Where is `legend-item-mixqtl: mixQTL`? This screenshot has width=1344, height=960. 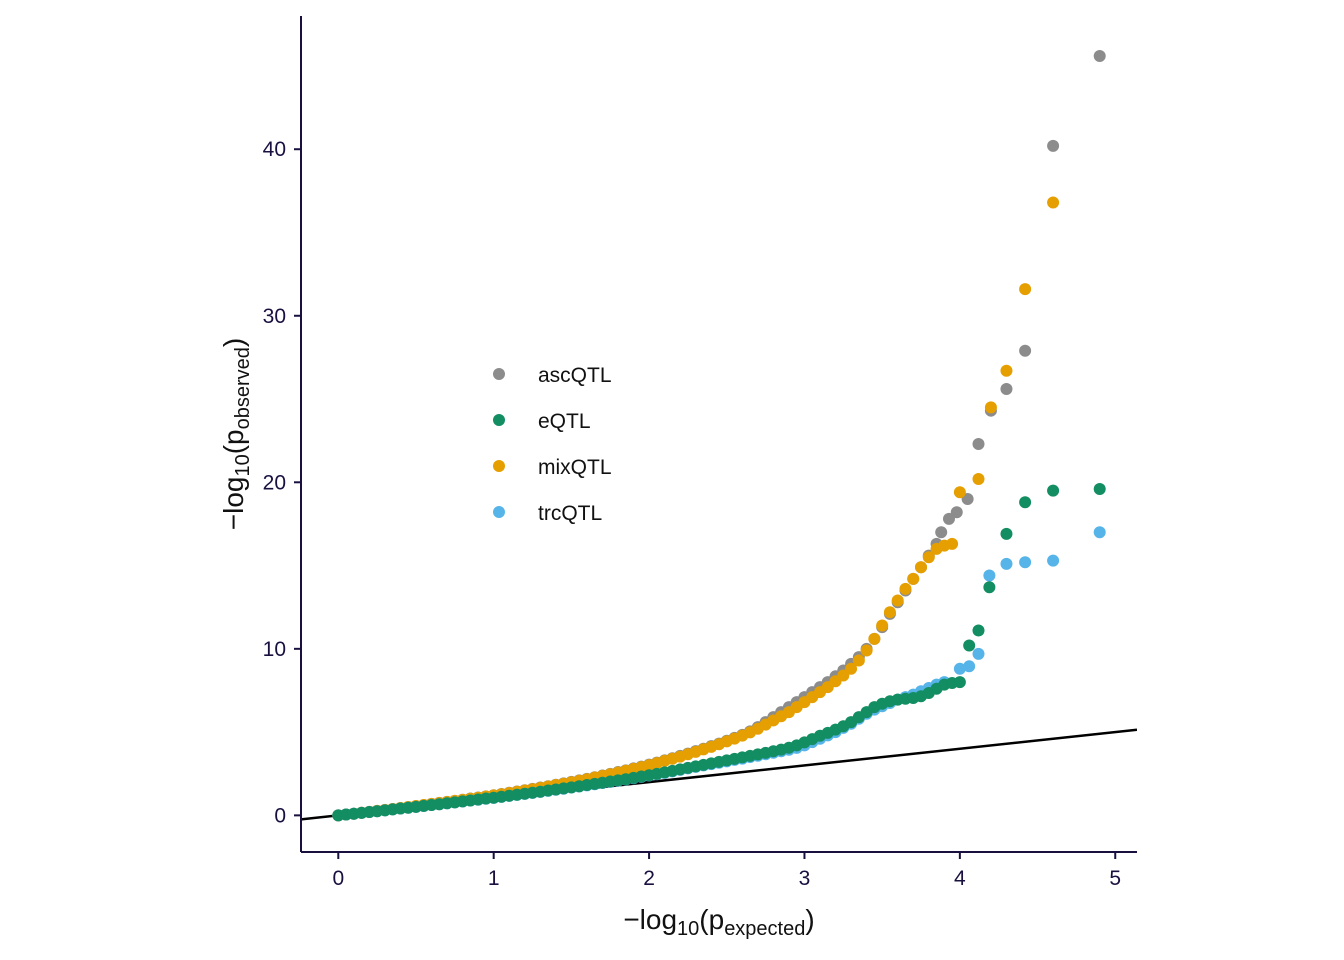 legend-item-mixqtl: mixQTL is located at coordinates (552, 467).